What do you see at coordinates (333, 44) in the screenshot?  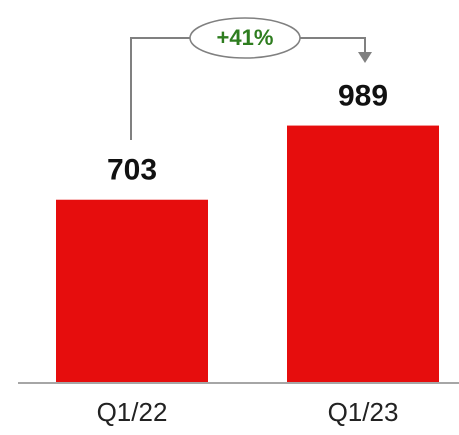 I see `annotation-bracket-right` at bounding box center [333, 44].